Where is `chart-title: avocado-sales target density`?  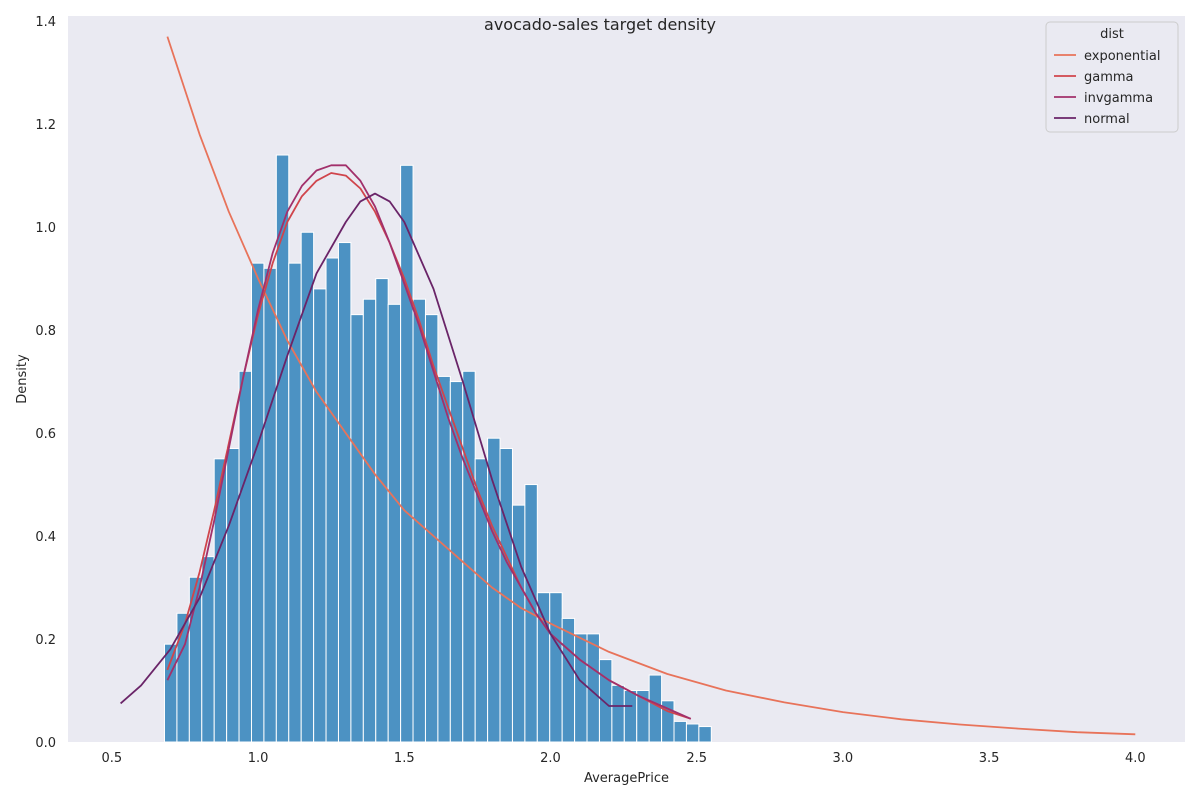 chart-title: avocado-sales target density is located at coordinates (600, 24).